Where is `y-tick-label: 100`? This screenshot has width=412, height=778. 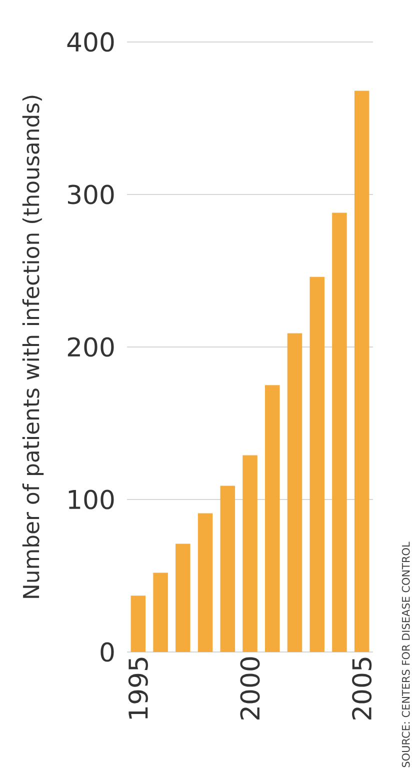
y-tick-label: 100 is located at coordinates (91, 500).